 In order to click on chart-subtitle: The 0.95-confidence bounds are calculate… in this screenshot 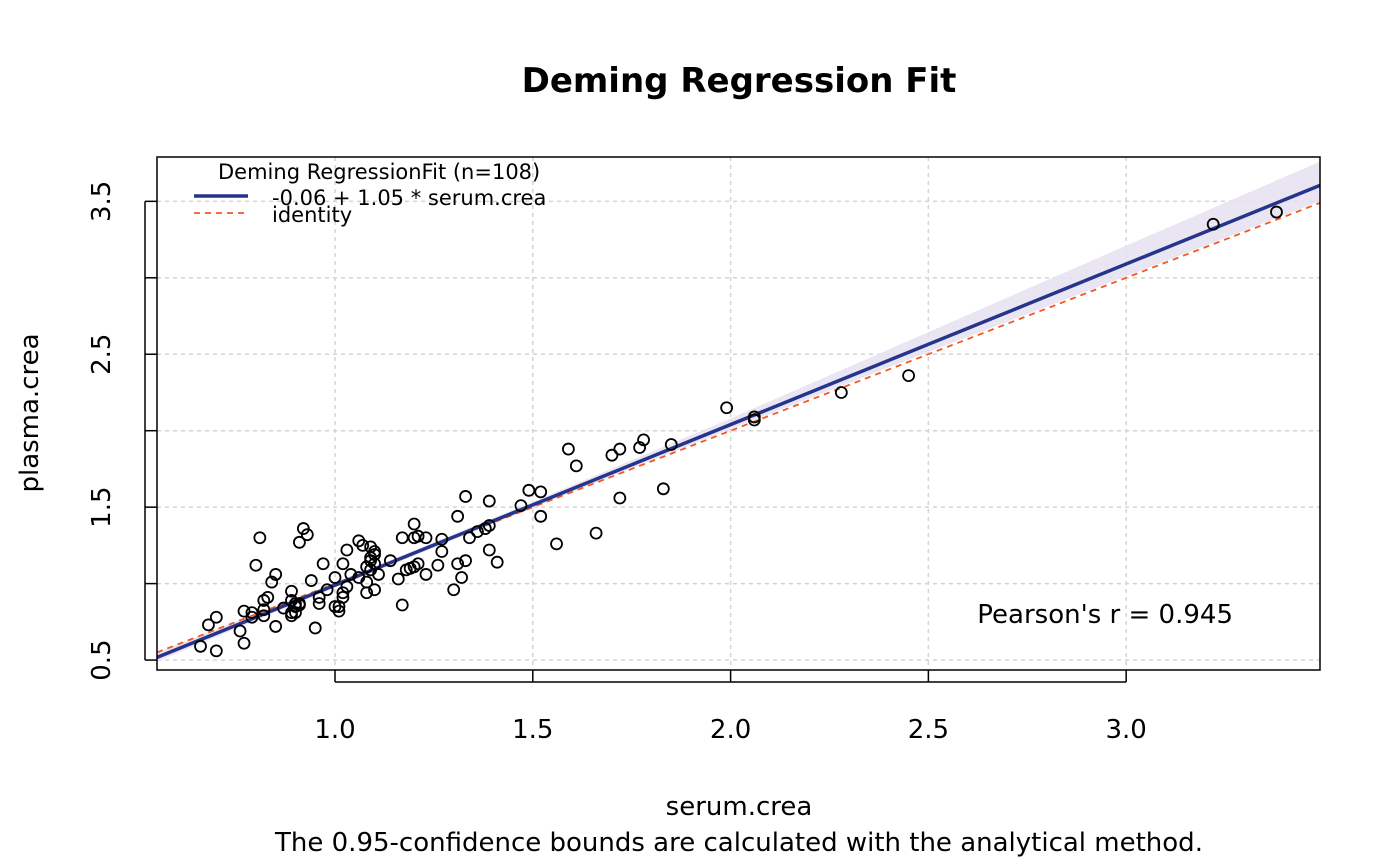, I will do `click(738, 843)`.